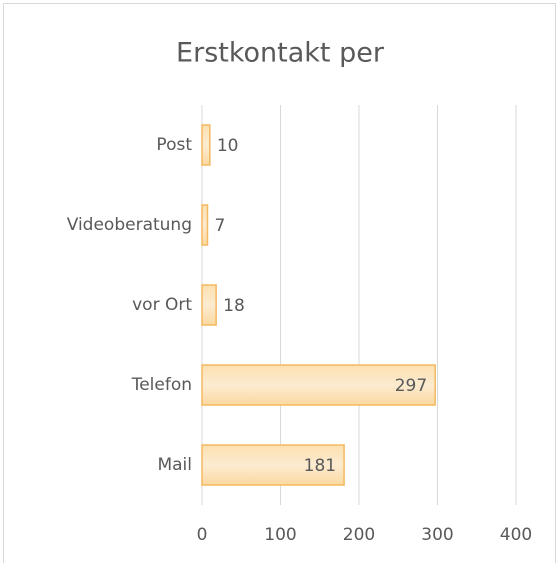 The width and height of the screenshot is (560, 563). What do you see at coordinates (174, 145) in the screenshot?
I see `y-tick-label: Post` at bounding box center [174, 145].